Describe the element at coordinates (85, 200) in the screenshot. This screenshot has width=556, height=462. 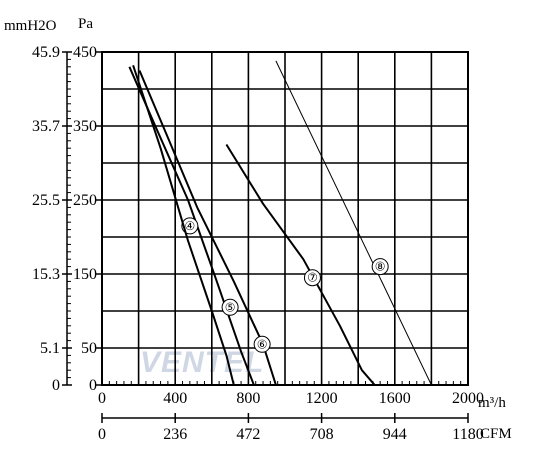
I see `y-tick-label-pa: 250` at that location.